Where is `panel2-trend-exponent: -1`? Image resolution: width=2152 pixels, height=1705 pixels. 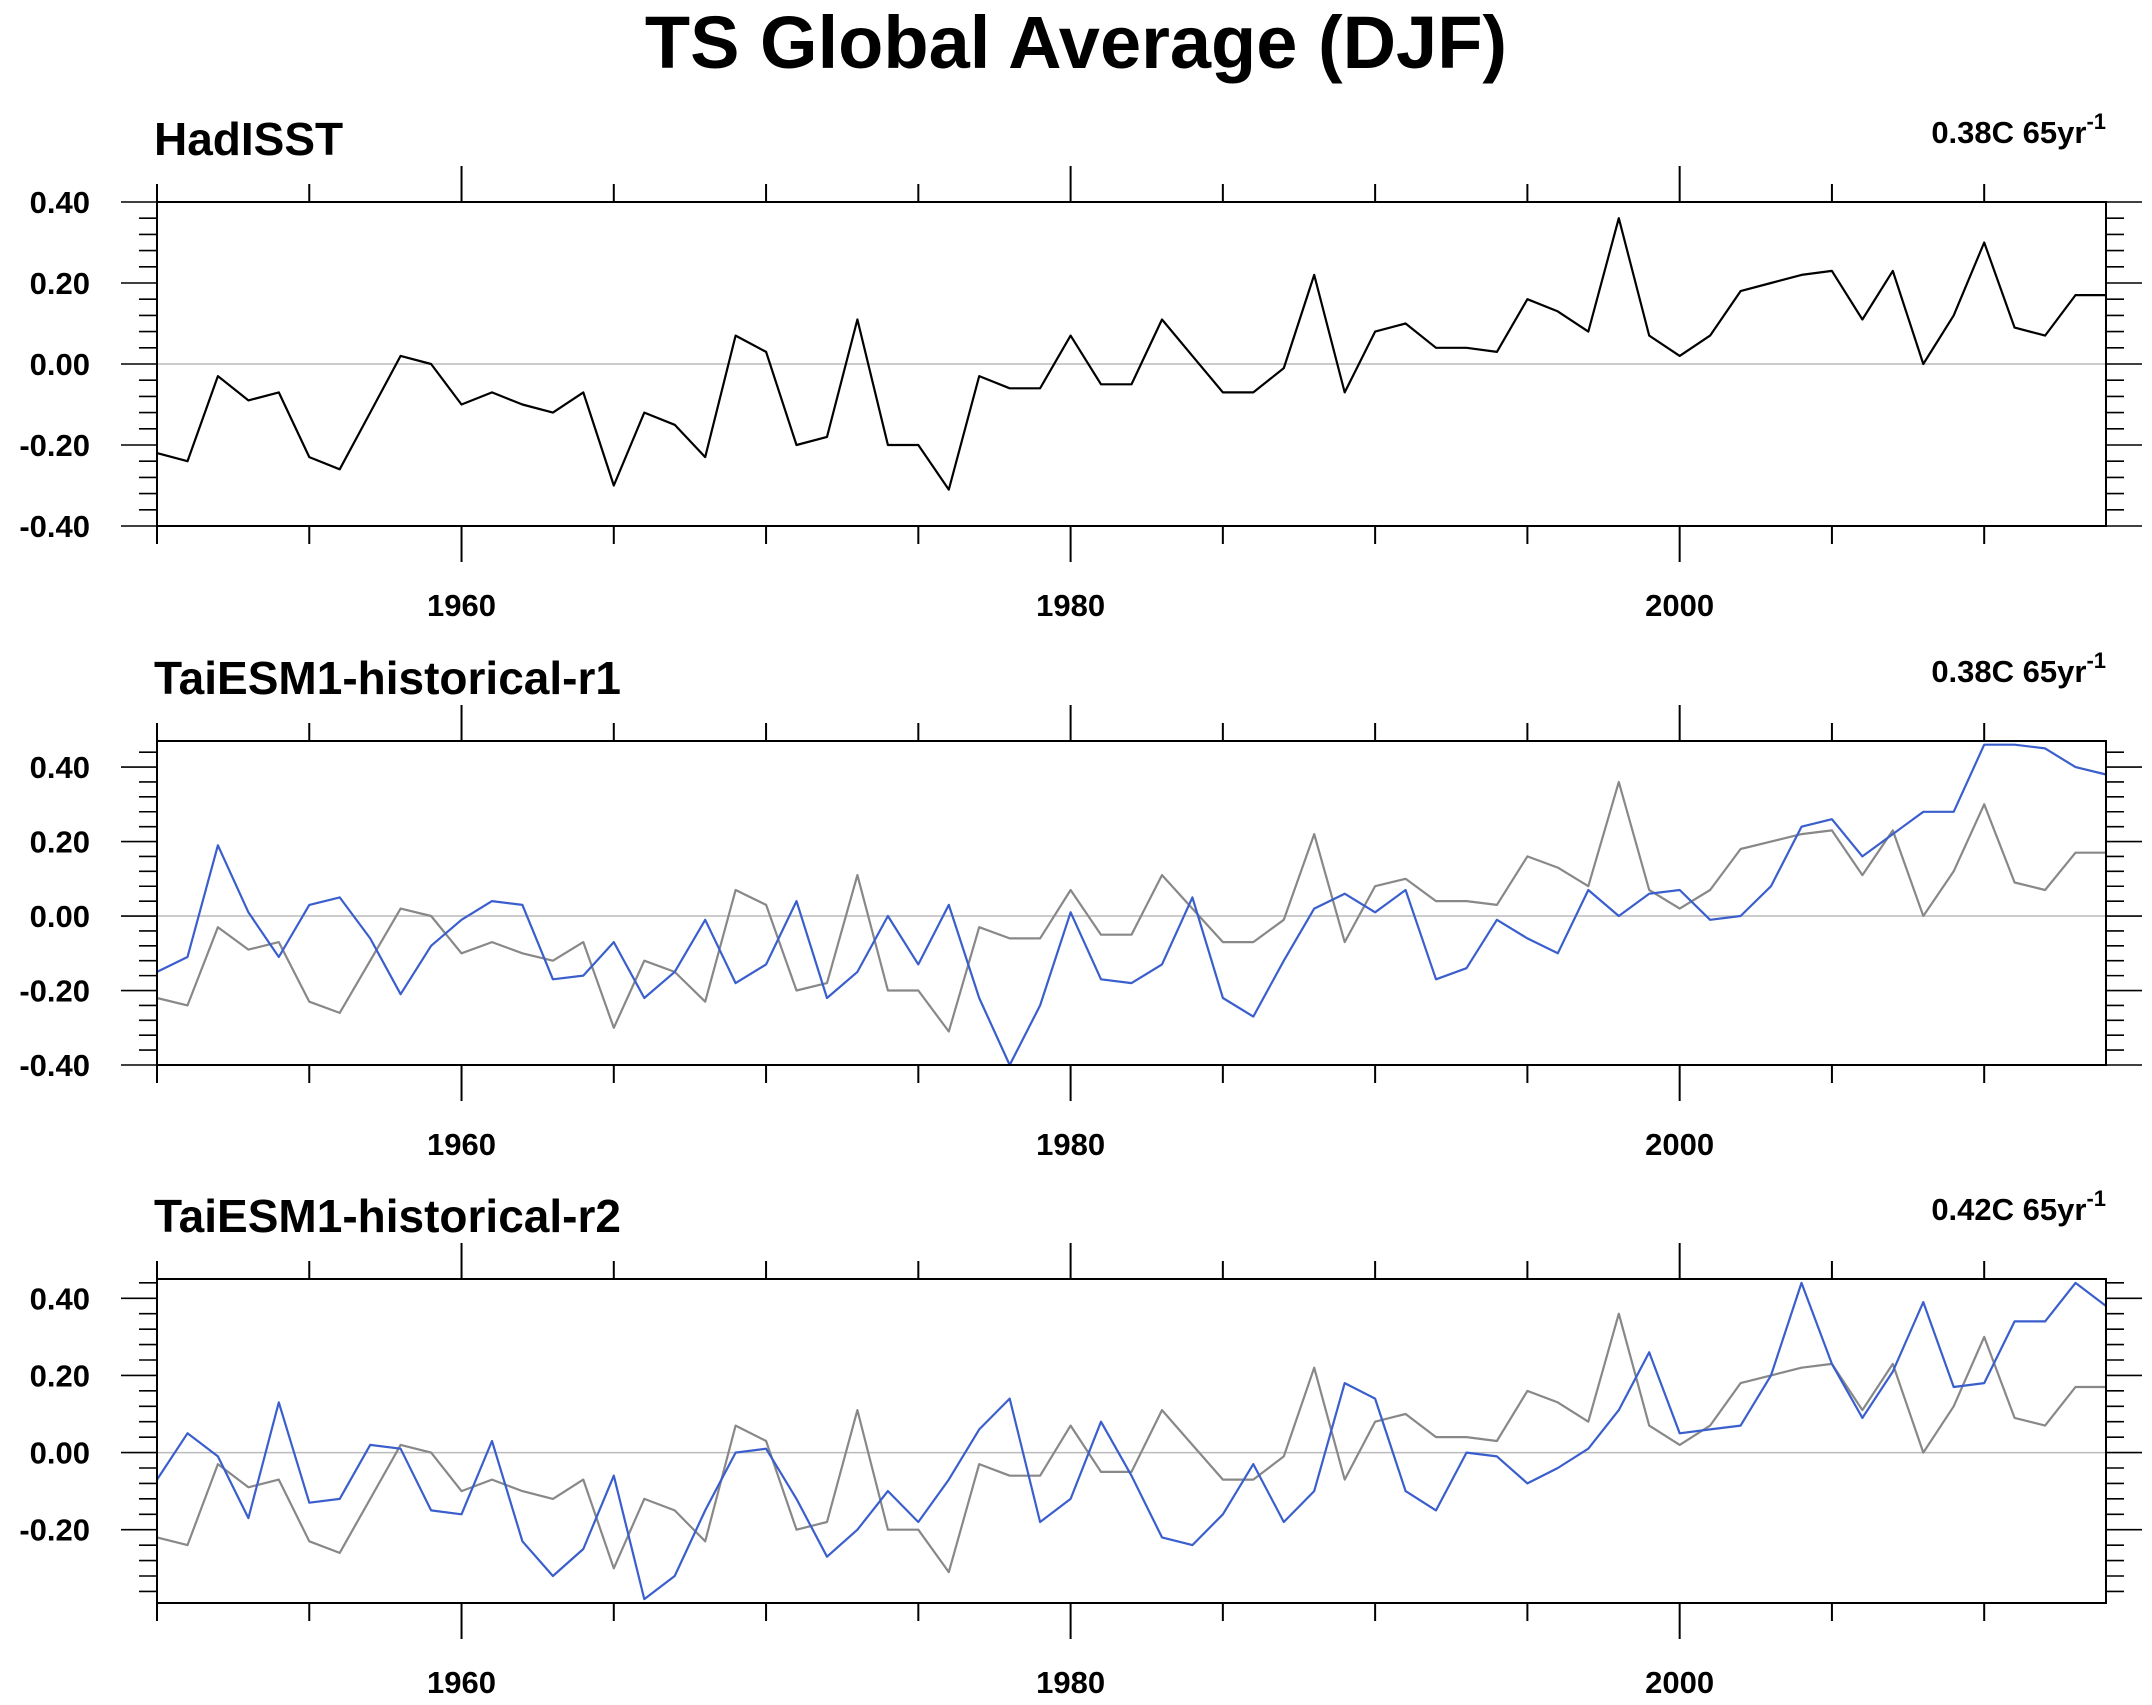
panel2-trend-exponent: -1 is located at coordinates (2096, 660).